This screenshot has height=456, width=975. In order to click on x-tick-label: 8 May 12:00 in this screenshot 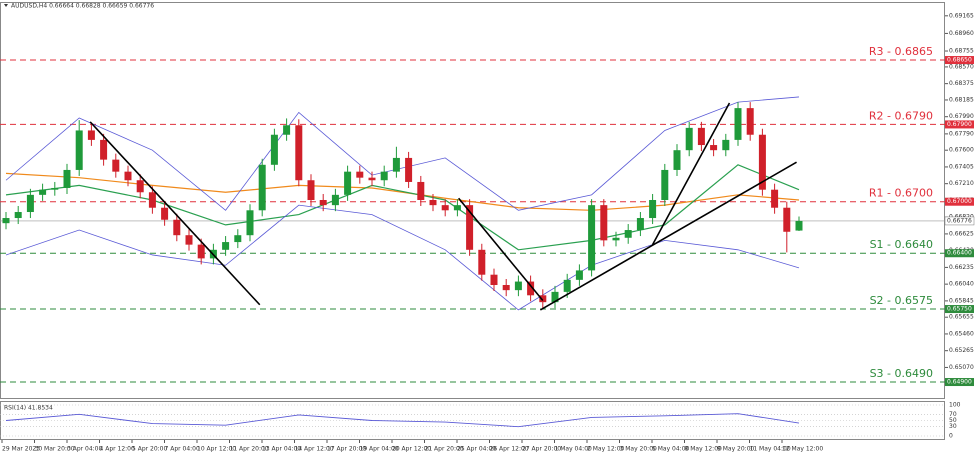, I will do `click(704, 449)`.